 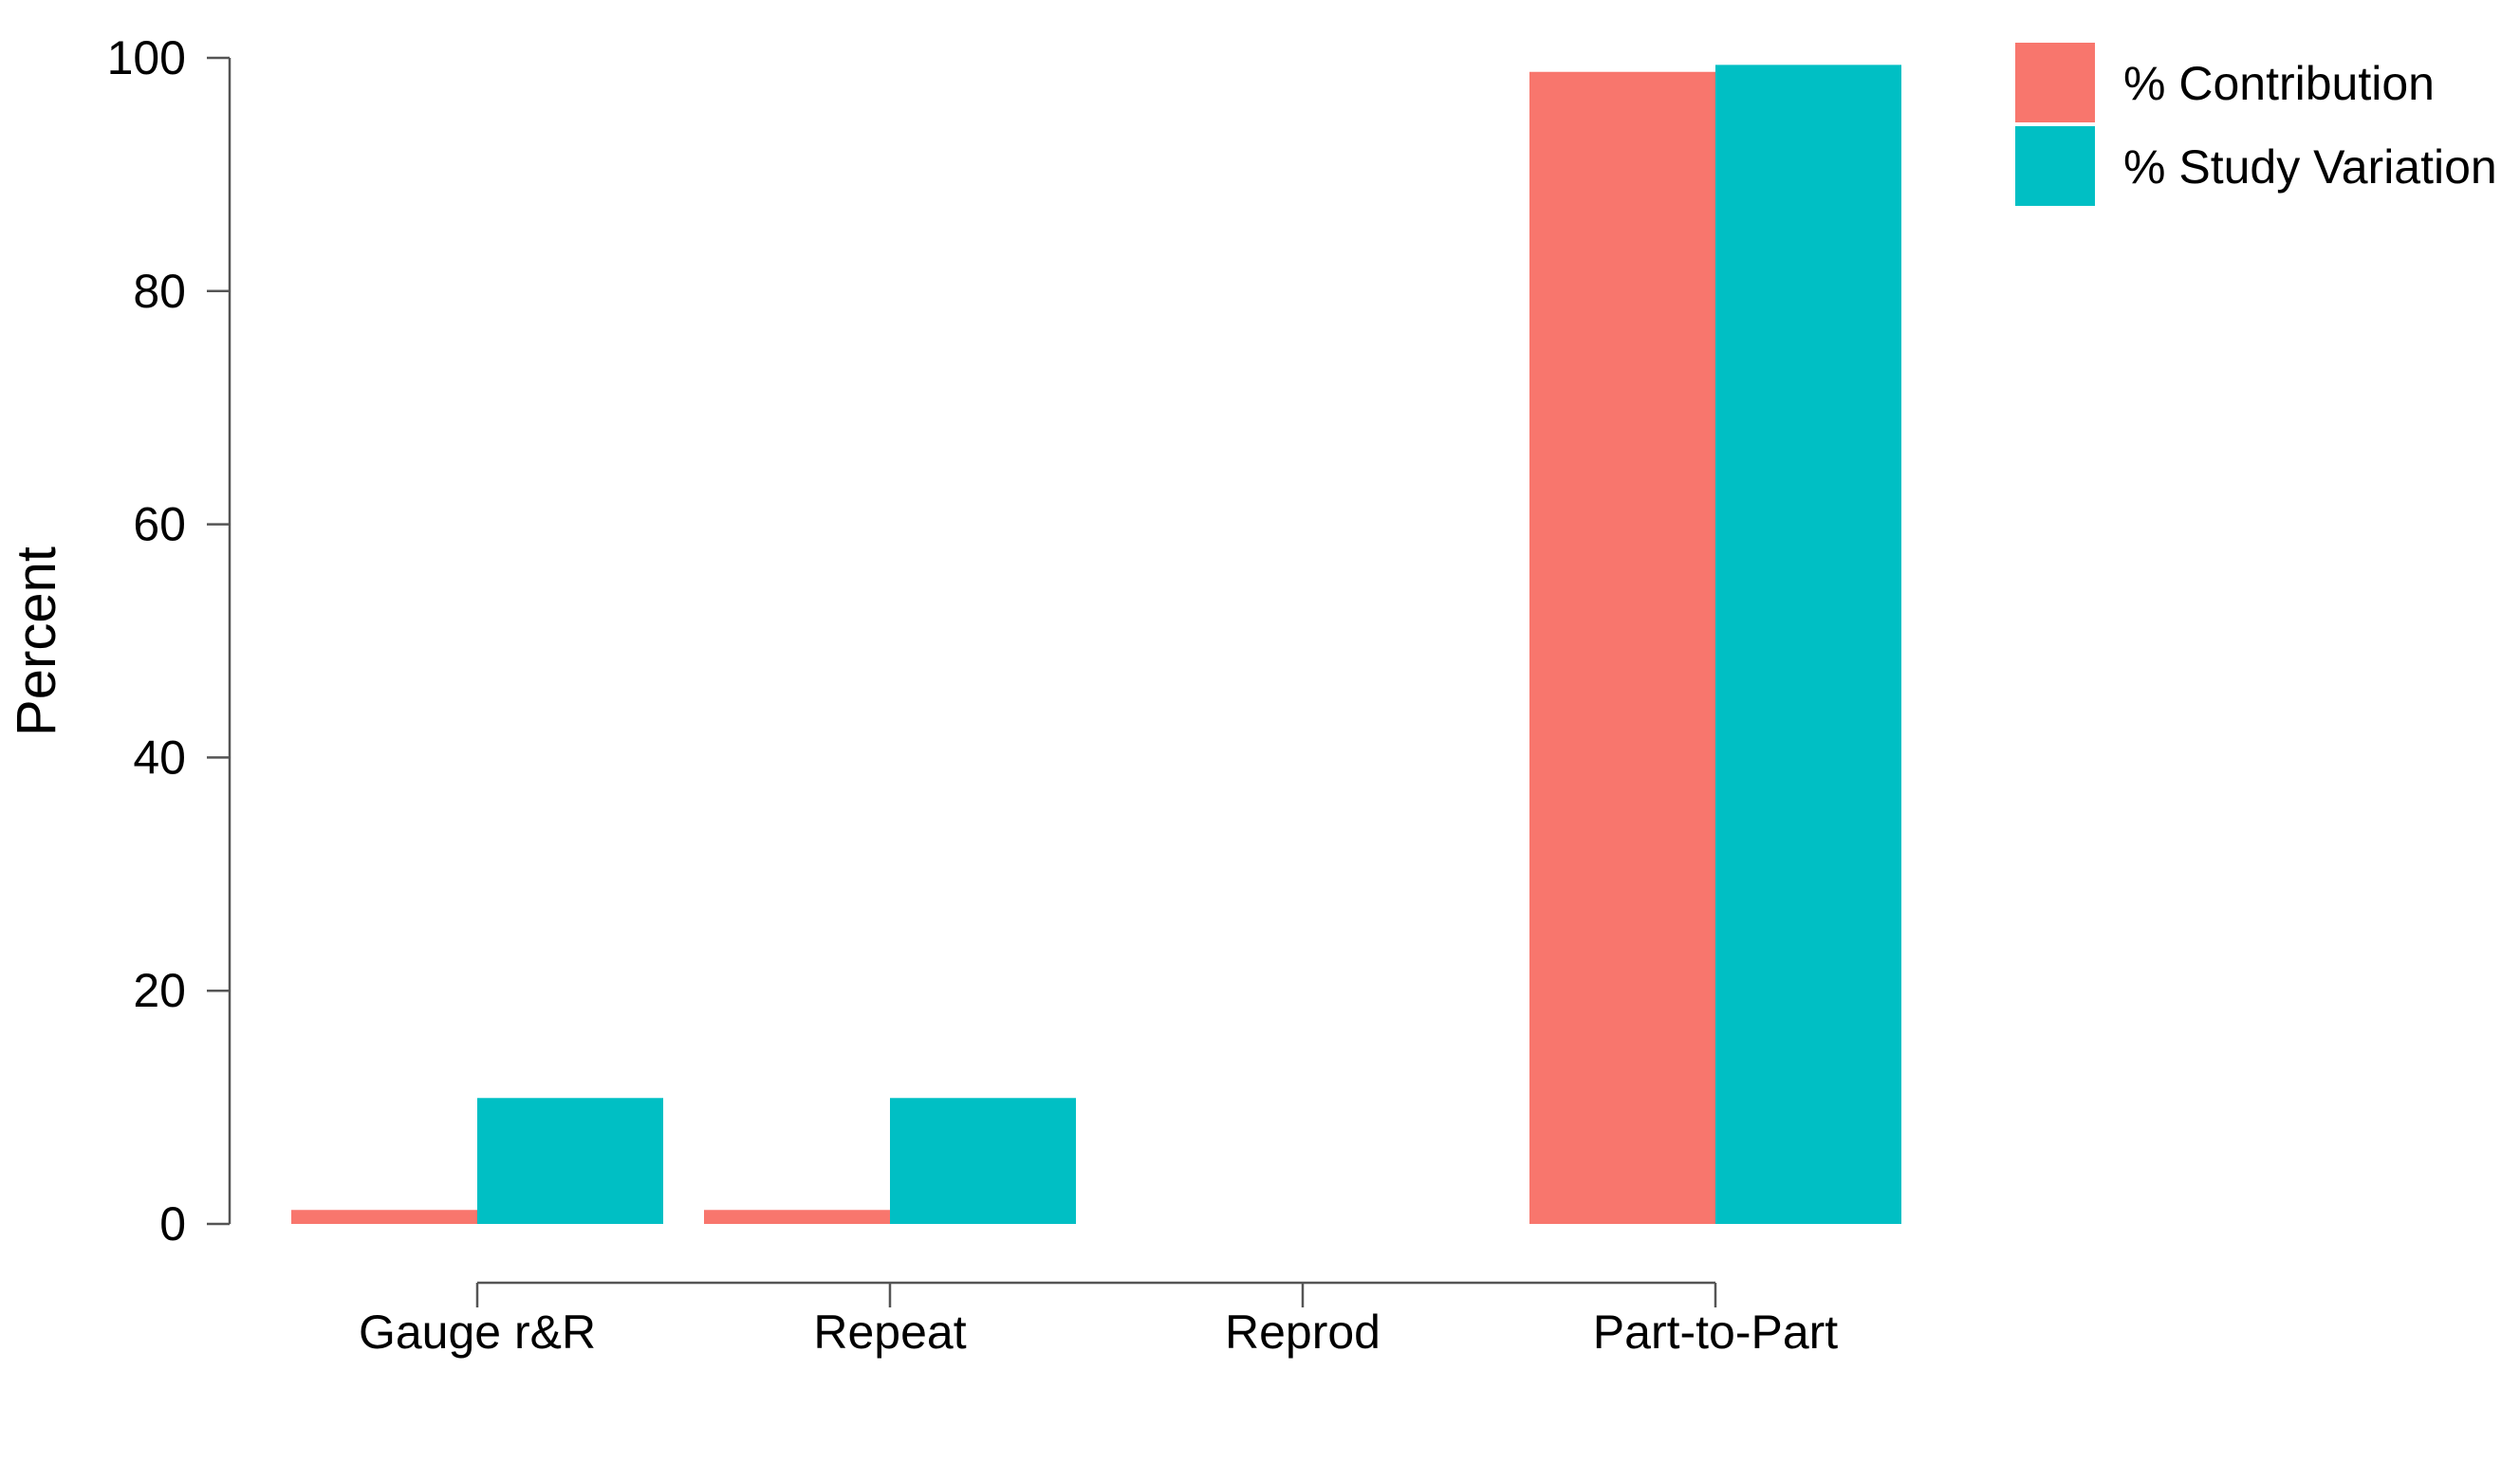 What do you see at coordinates (1302, 1332) in the screenshot?
I see `x-tick-label: Reprod` at bounding box center [1302, 1332].